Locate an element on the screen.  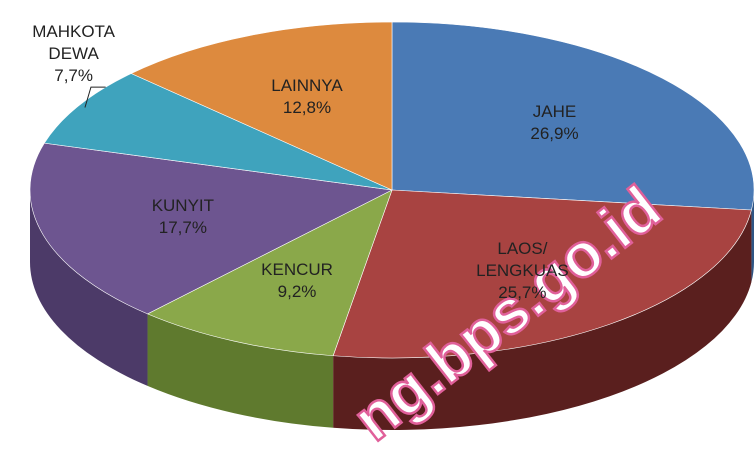
category-label: MAHKOTA DEWA is located at coordinates (74, 43).